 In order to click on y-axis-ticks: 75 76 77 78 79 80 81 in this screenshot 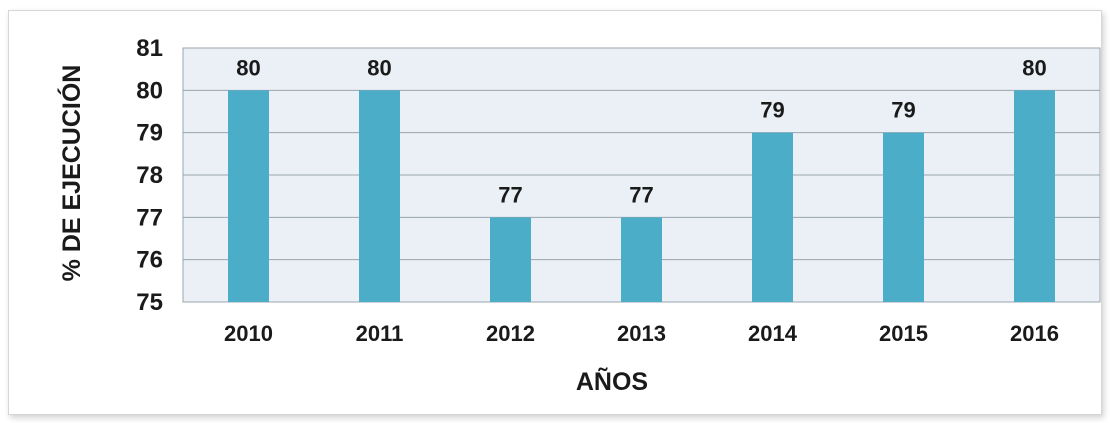, I will do `click(149, 175)`.